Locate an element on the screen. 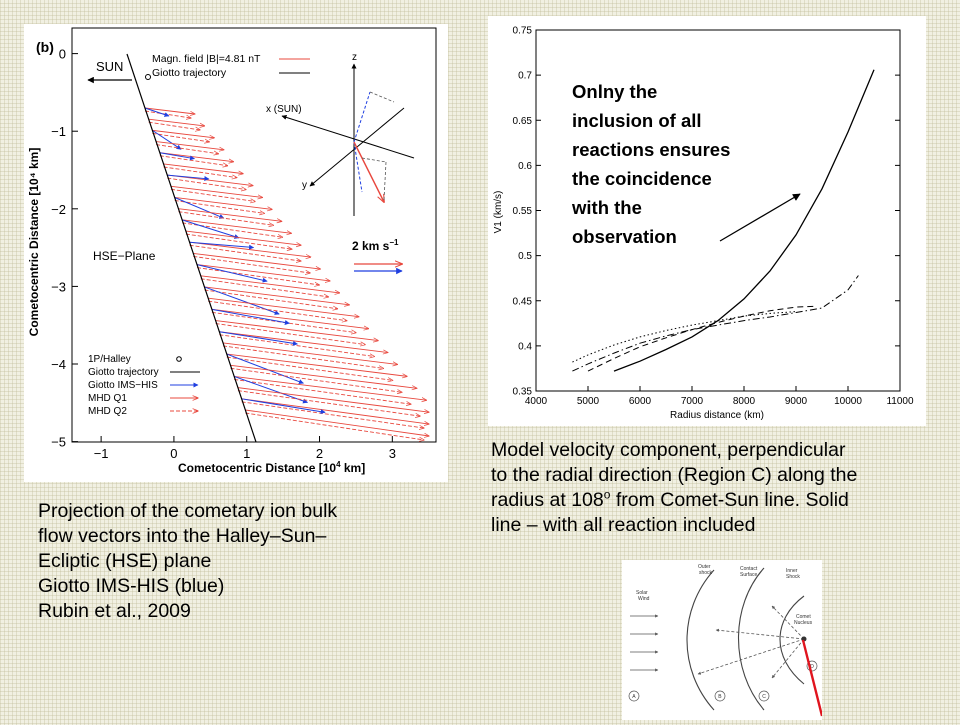  caption-left-line: Rubin et al., 2009 is located at coordinates (114, 611).